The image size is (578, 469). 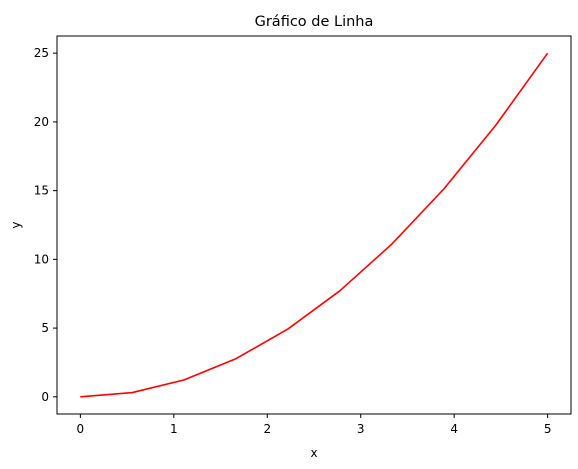 I want to click on x-tick-label: 3, so click(x=361, y=429).